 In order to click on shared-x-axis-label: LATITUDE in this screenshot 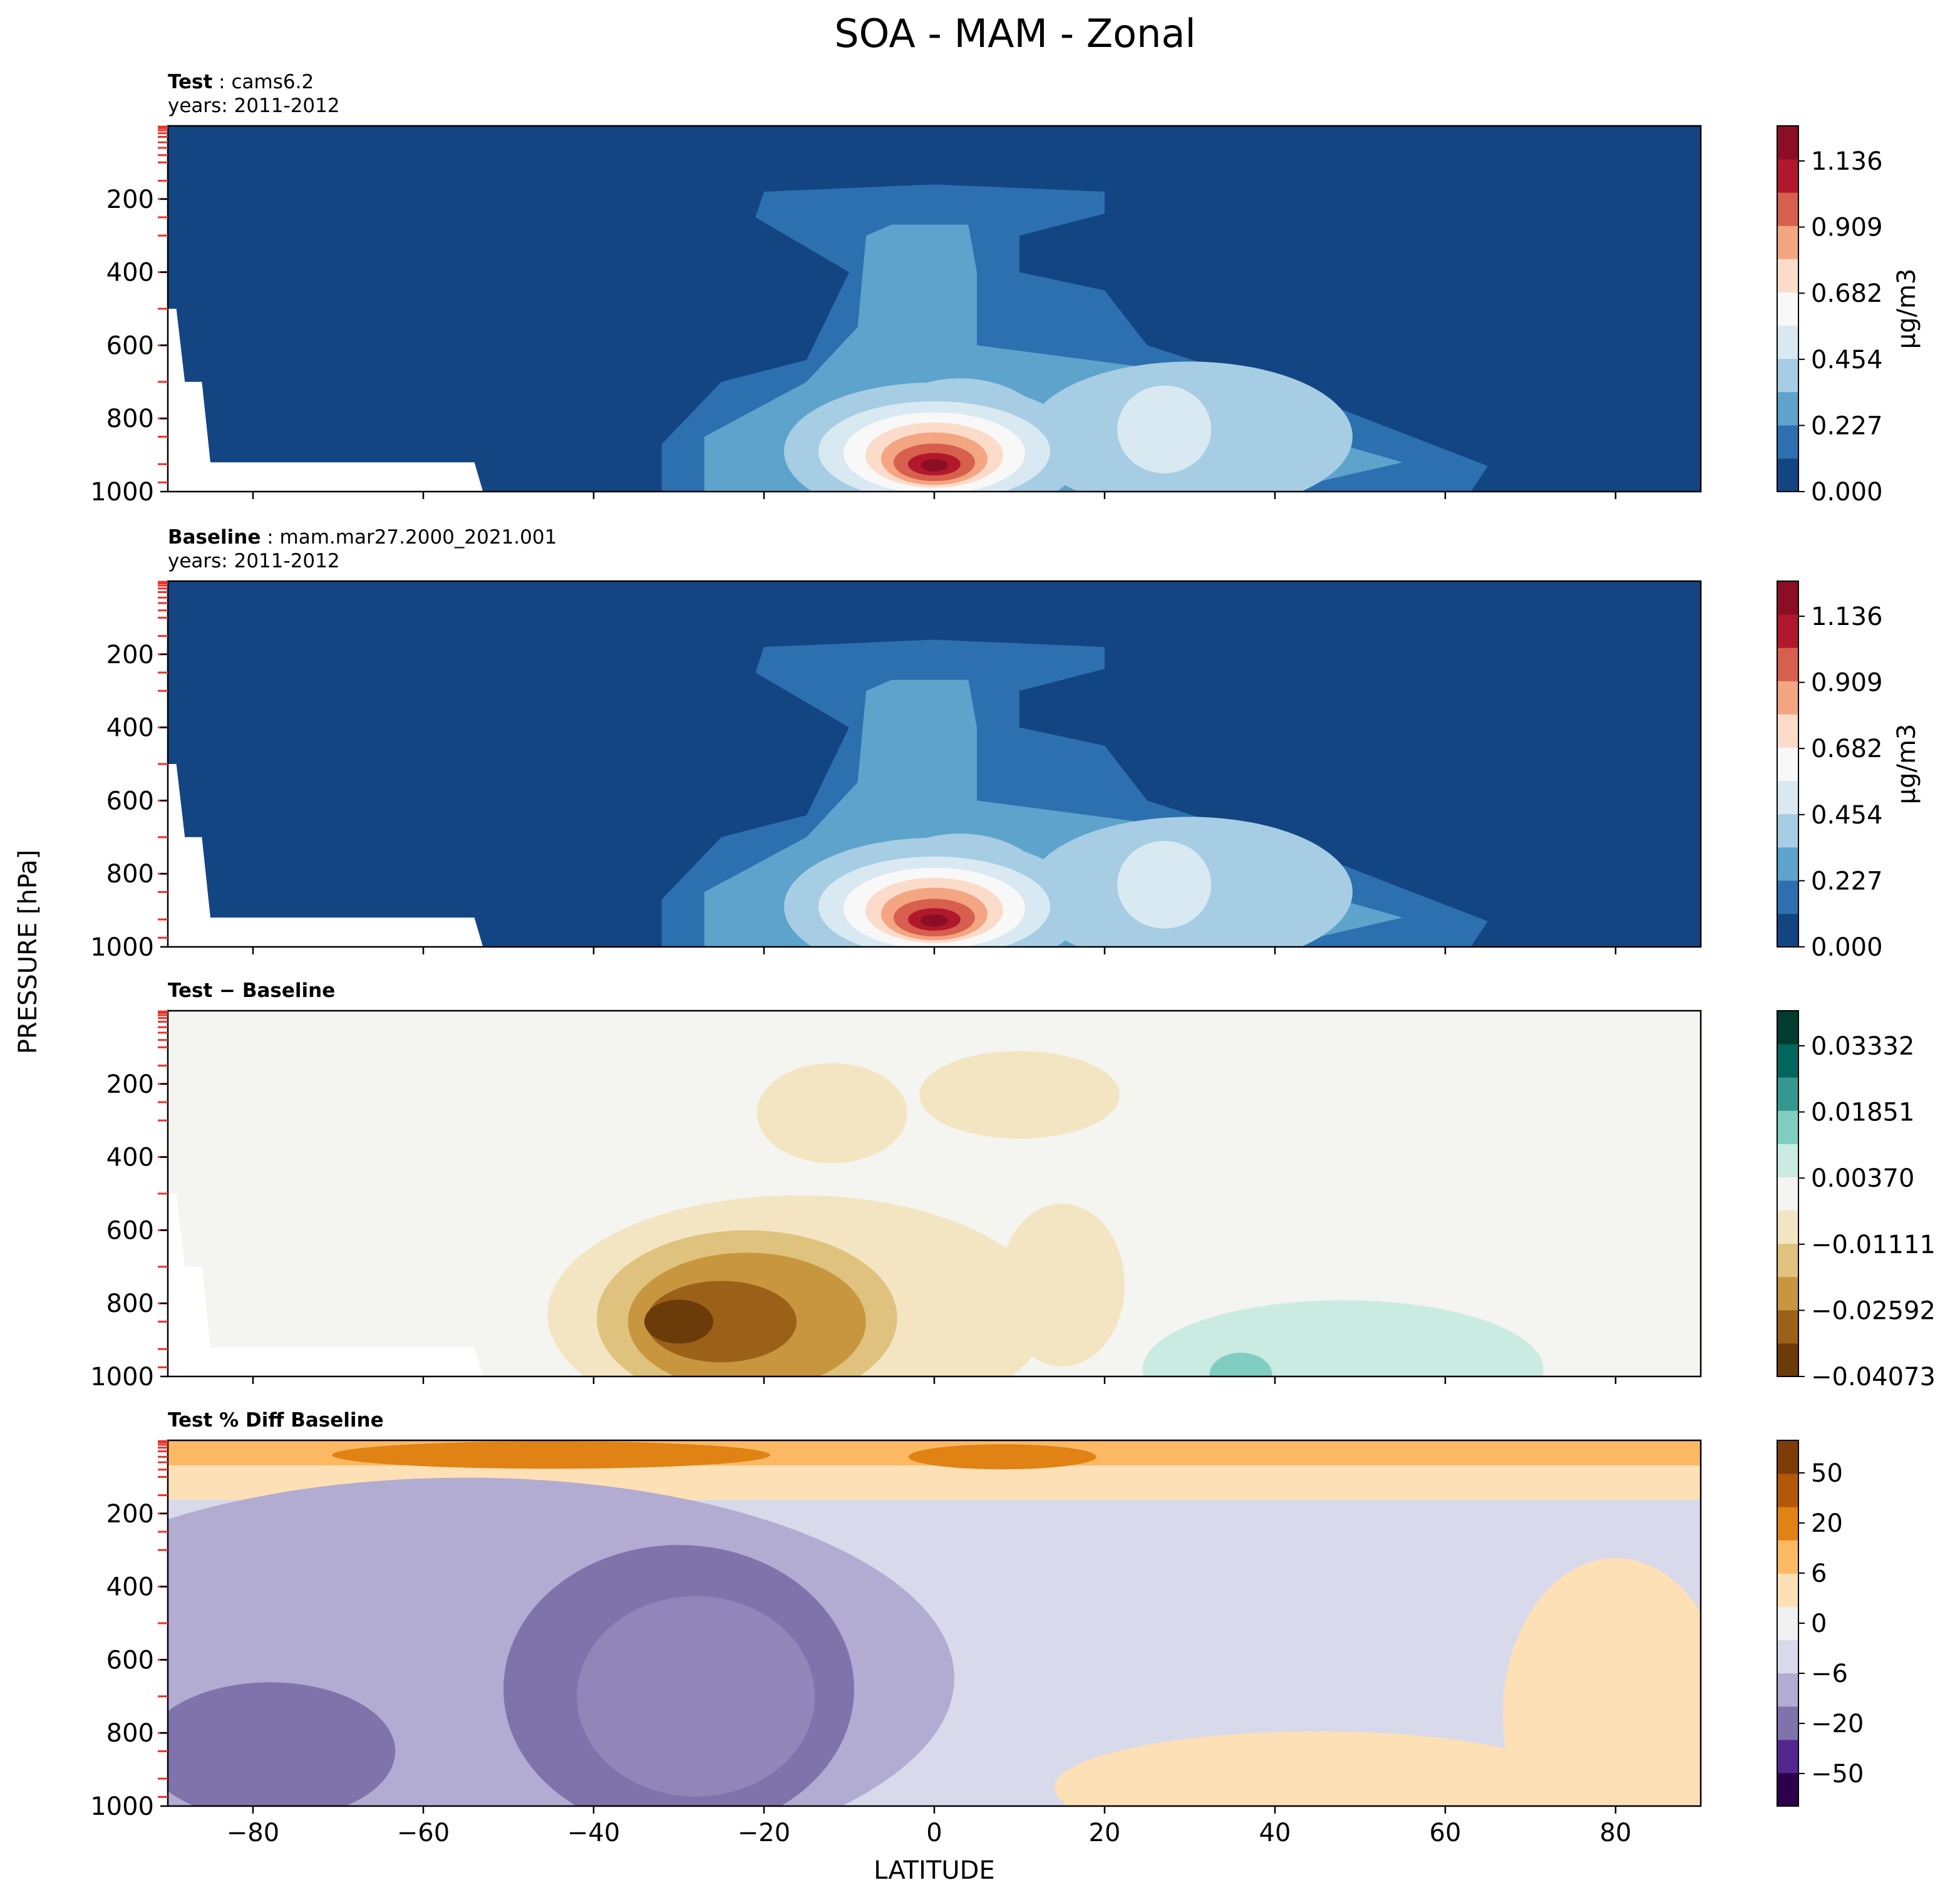, I will do `click(934, 1870)`.